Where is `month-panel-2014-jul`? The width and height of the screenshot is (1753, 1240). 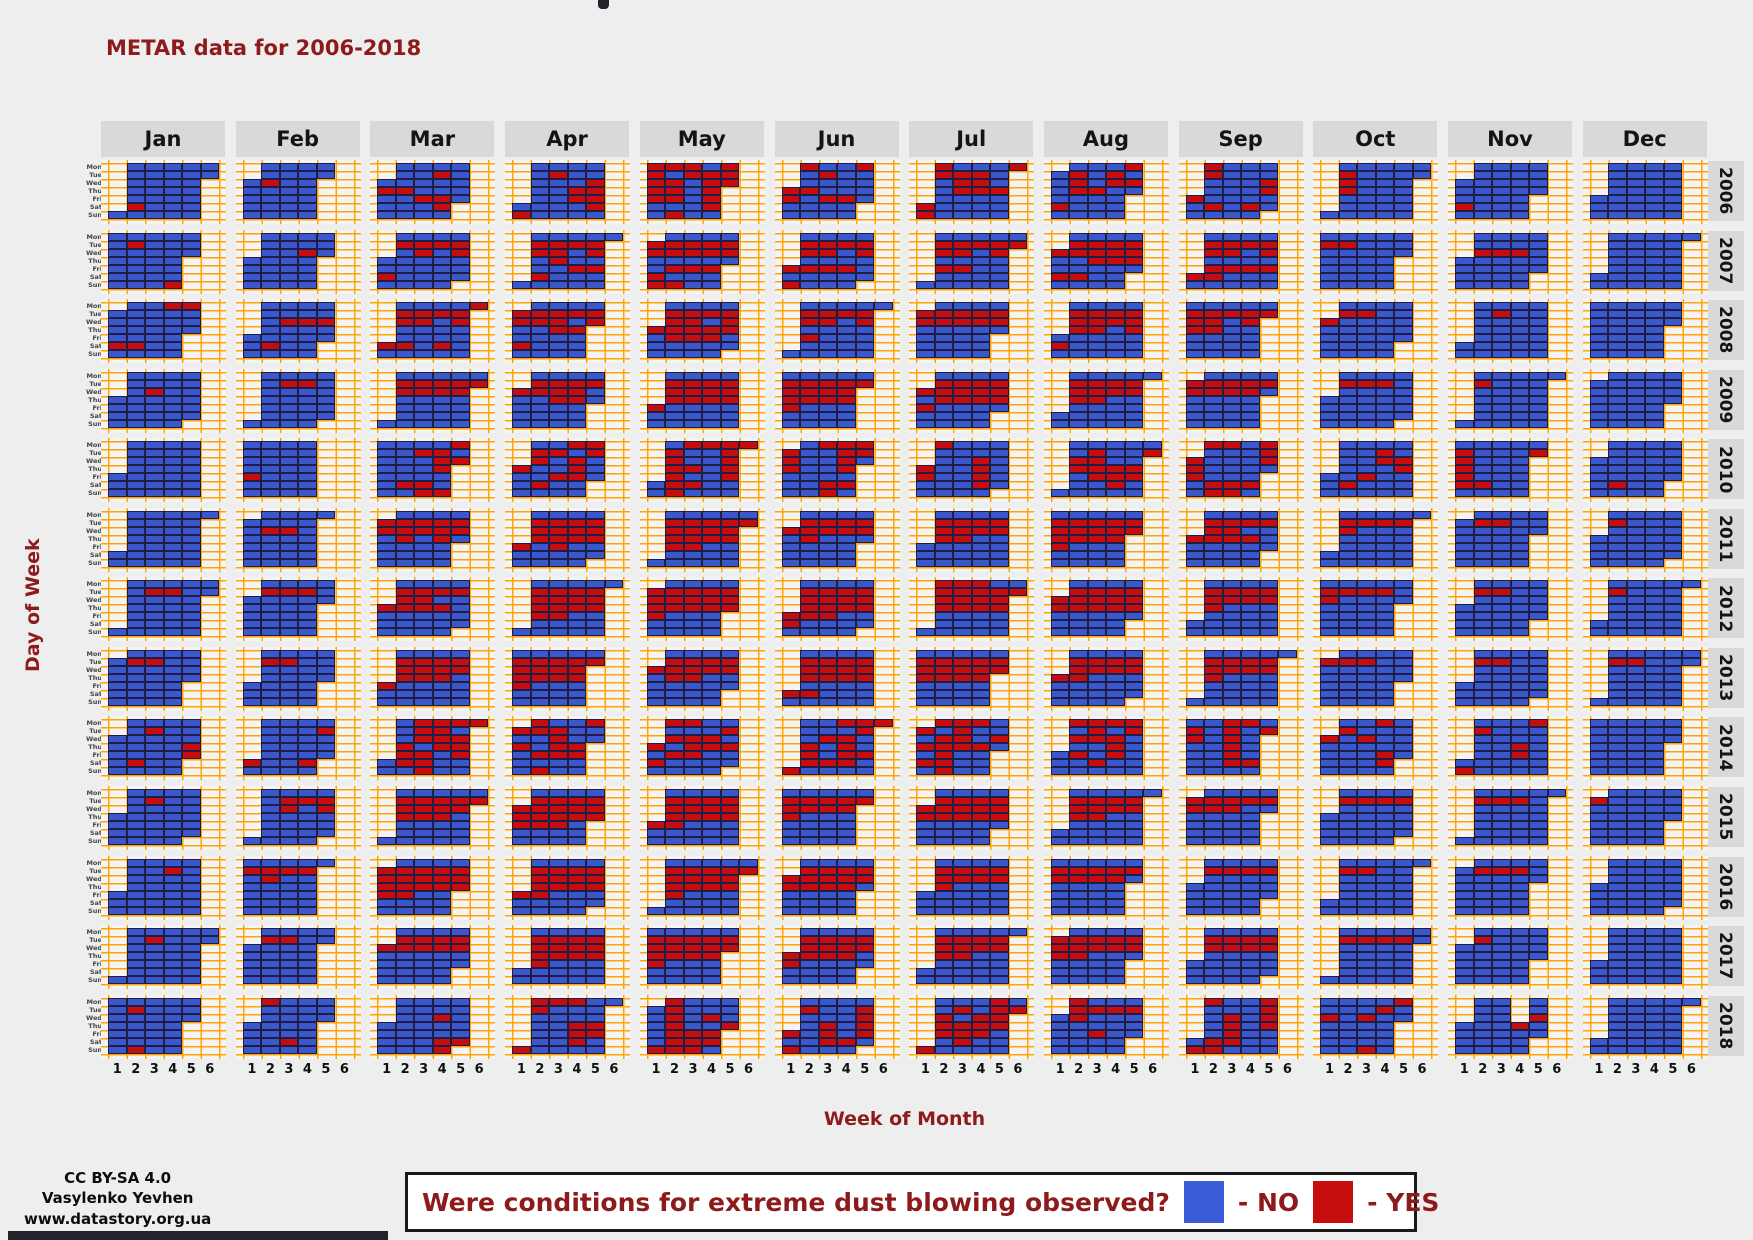 month-panel-2014-jul is located at coordinates (971, 747).